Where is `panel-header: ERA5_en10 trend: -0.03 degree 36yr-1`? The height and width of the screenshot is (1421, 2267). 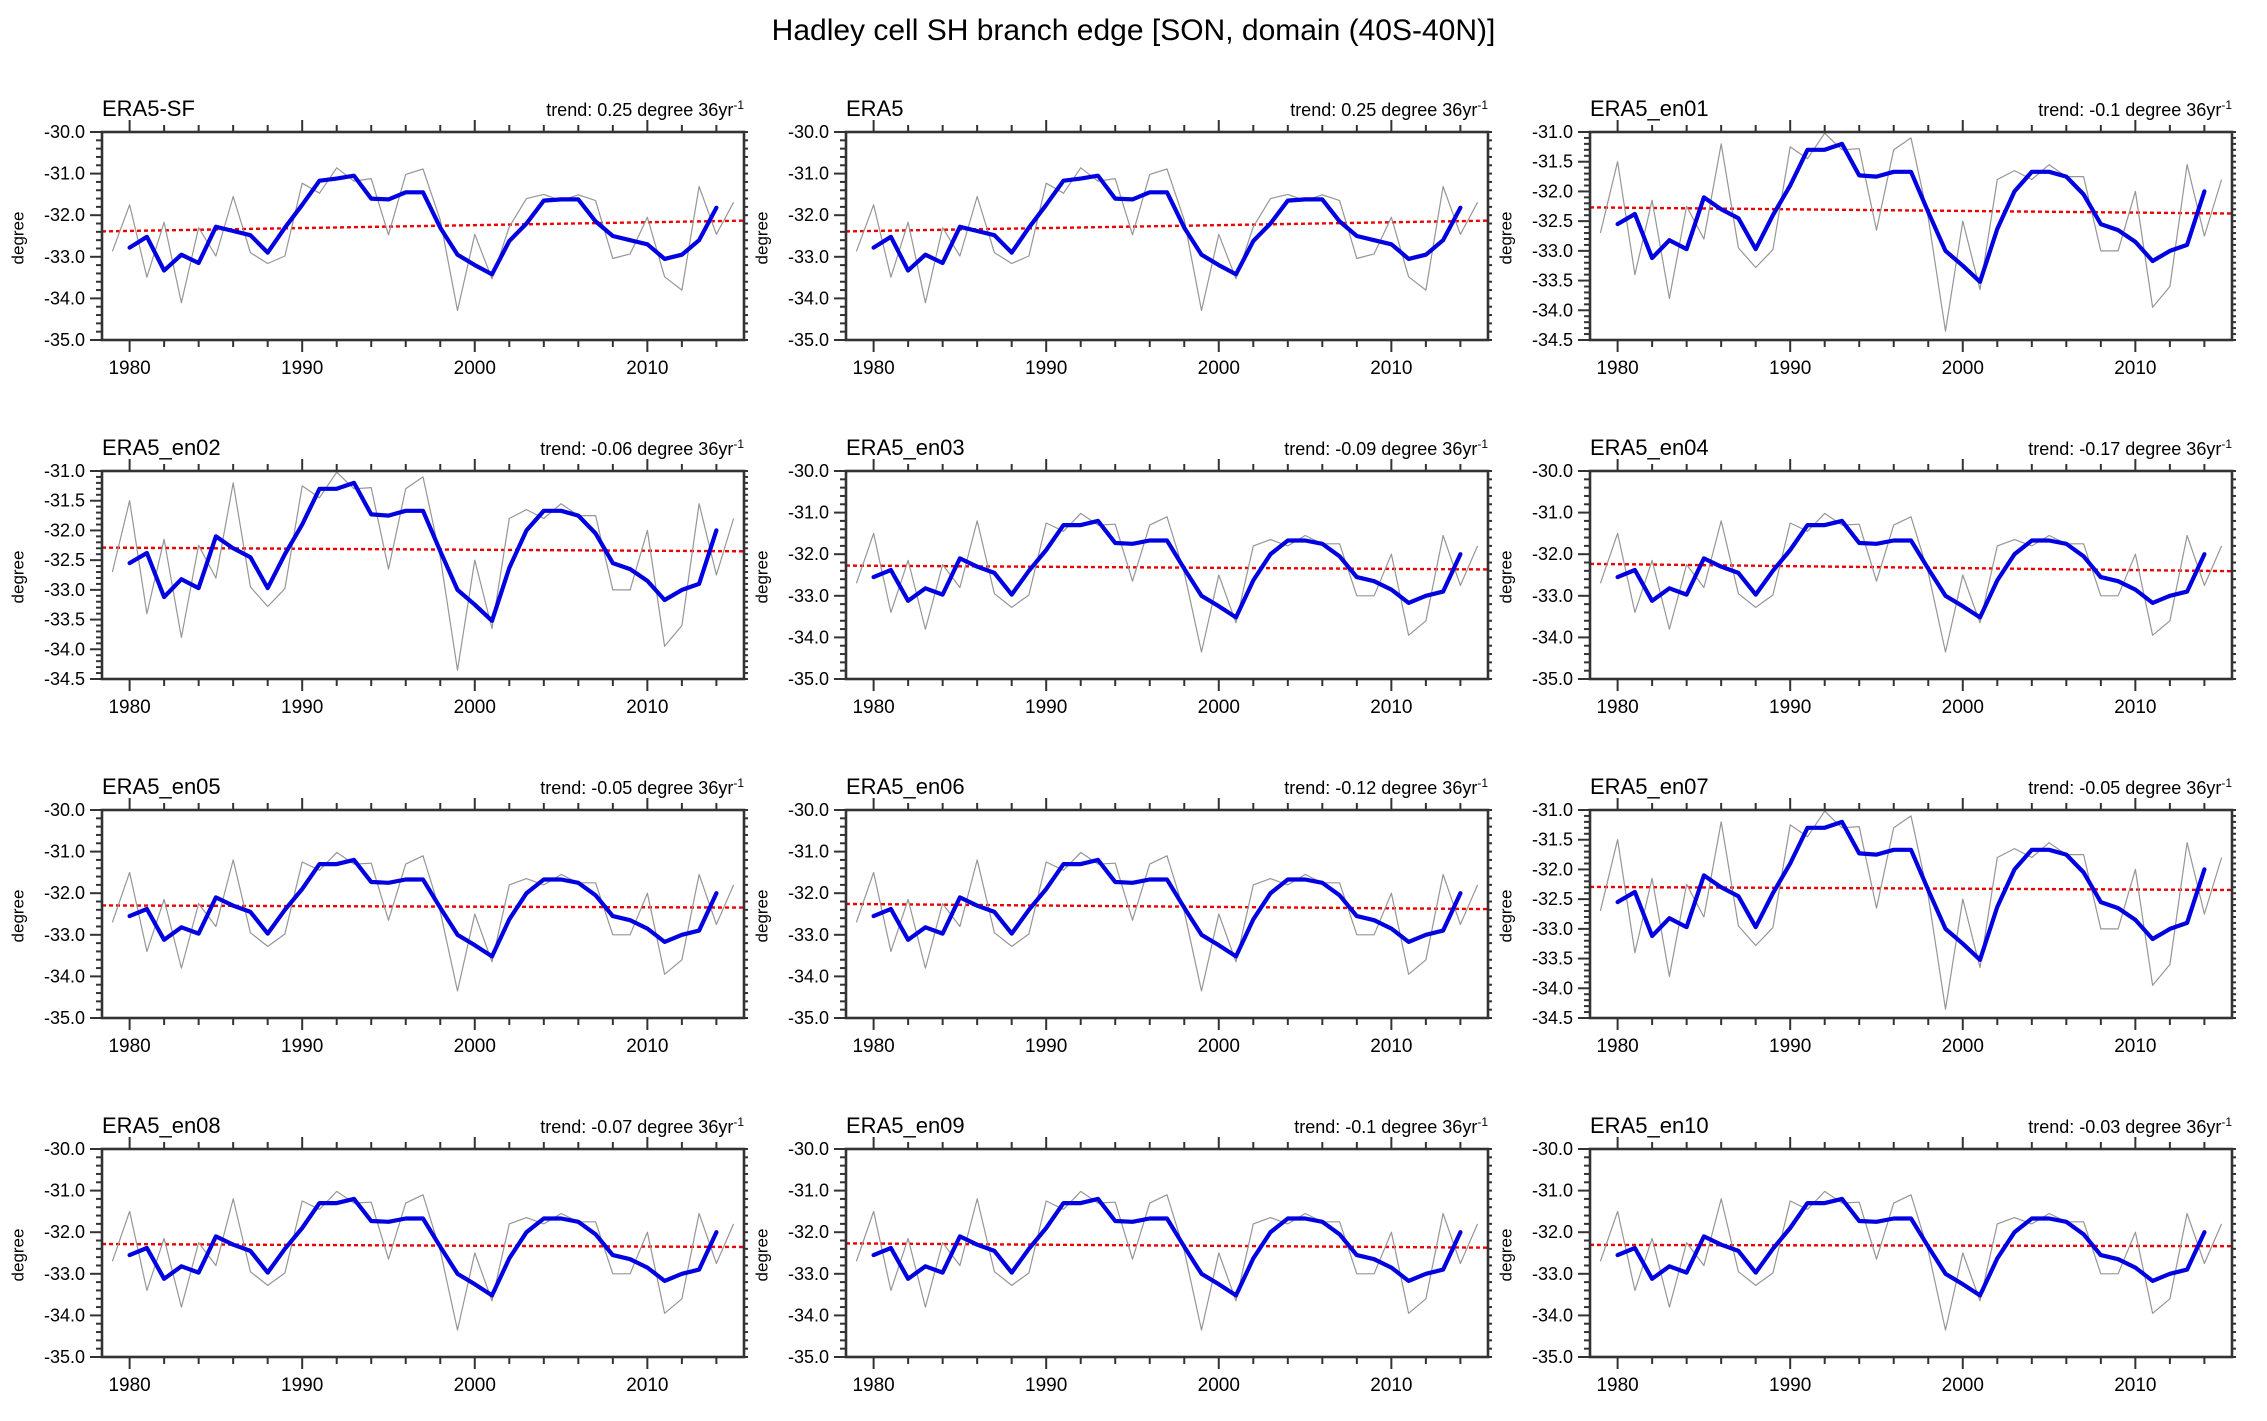
panel-header: ERA5_en10 trend: -0.03 degree 36yr-1 is located at coordinates (1911, 1126).